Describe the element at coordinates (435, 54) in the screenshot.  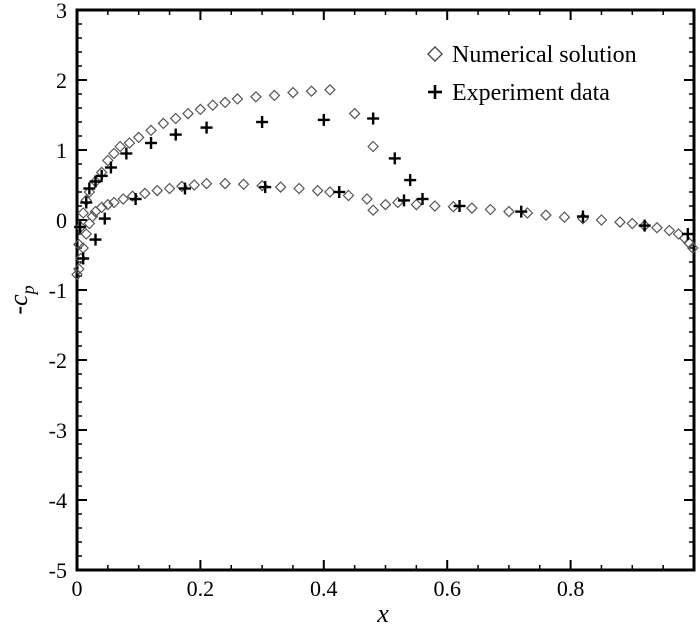
I see `legend-marker-numerical` at that location.